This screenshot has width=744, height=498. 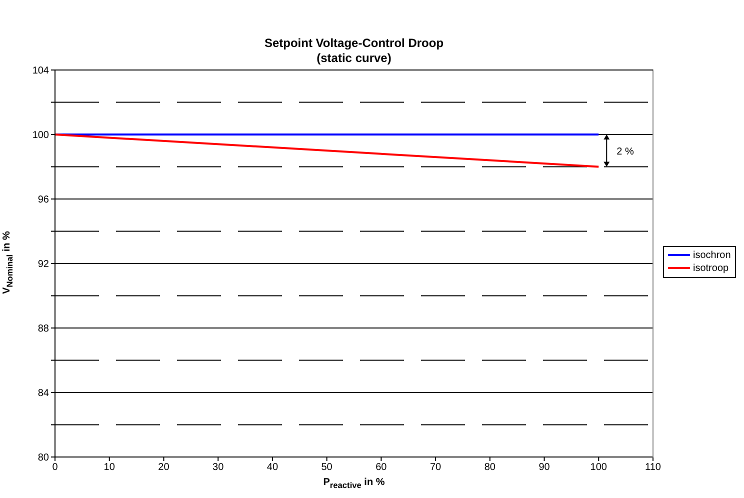 What do you see at coordinates (55, 468) in the screenshot?
I see `x-tick-label: 0` at bounding box center [55, 468].